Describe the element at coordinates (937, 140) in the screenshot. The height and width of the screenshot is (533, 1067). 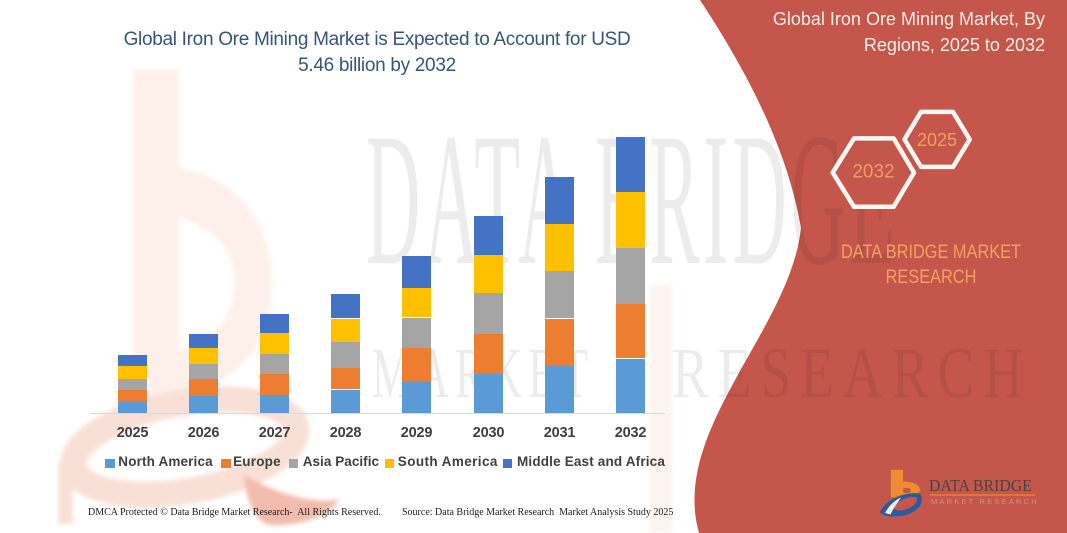
I see `svg-text: 2025` at that location.